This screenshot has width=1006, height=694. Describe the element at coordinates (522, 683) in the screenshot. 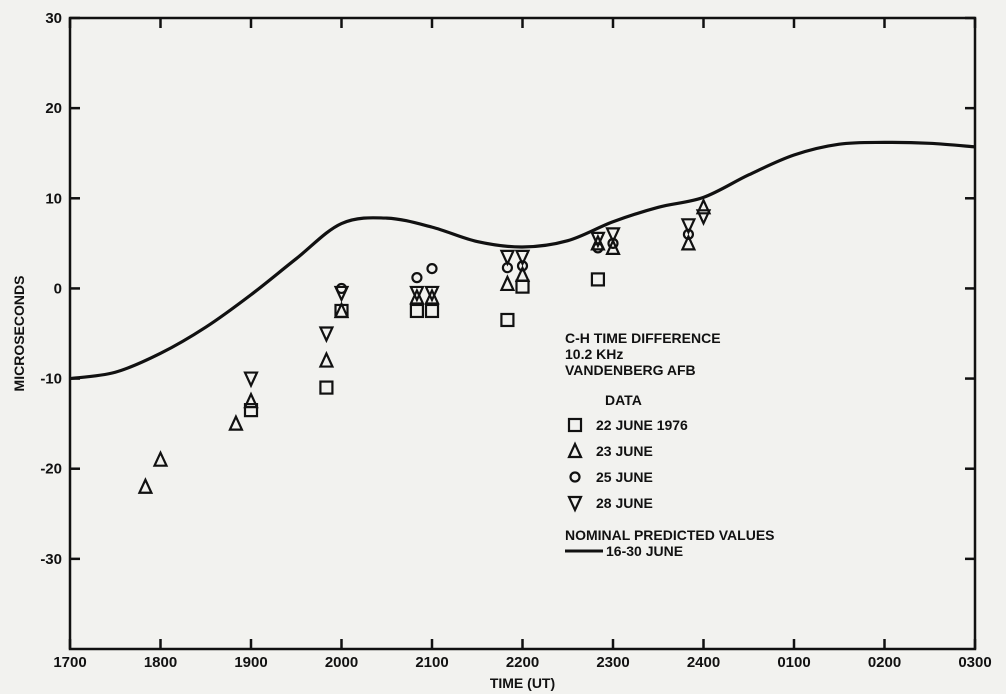

I see `x-axis-label: TIME (UT)` at that location.